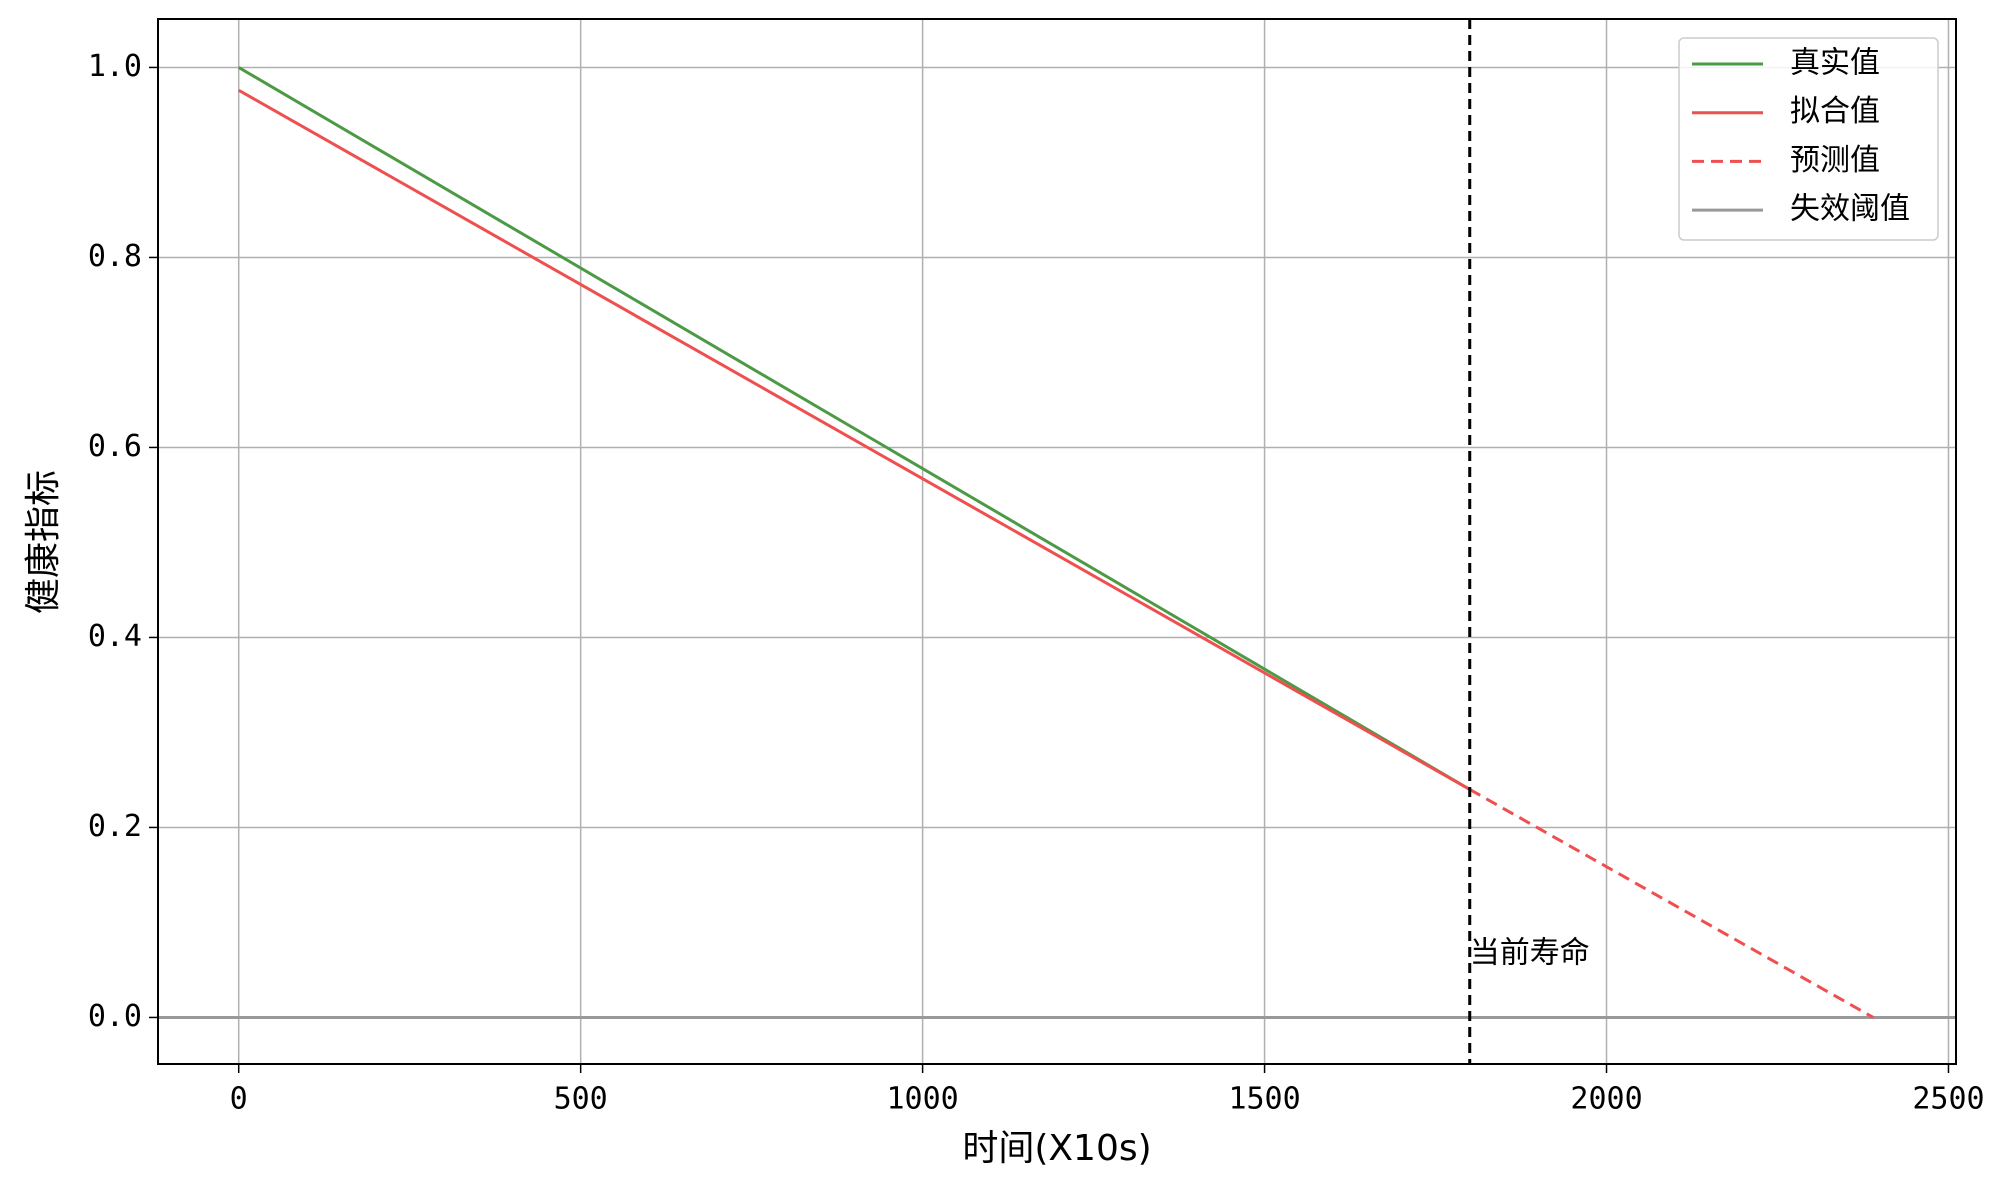 The image size is (2000, 1187). Describe the element at coordinates (1835, 63) in the screenshot. I see `legend-label: 真实值` at that location.